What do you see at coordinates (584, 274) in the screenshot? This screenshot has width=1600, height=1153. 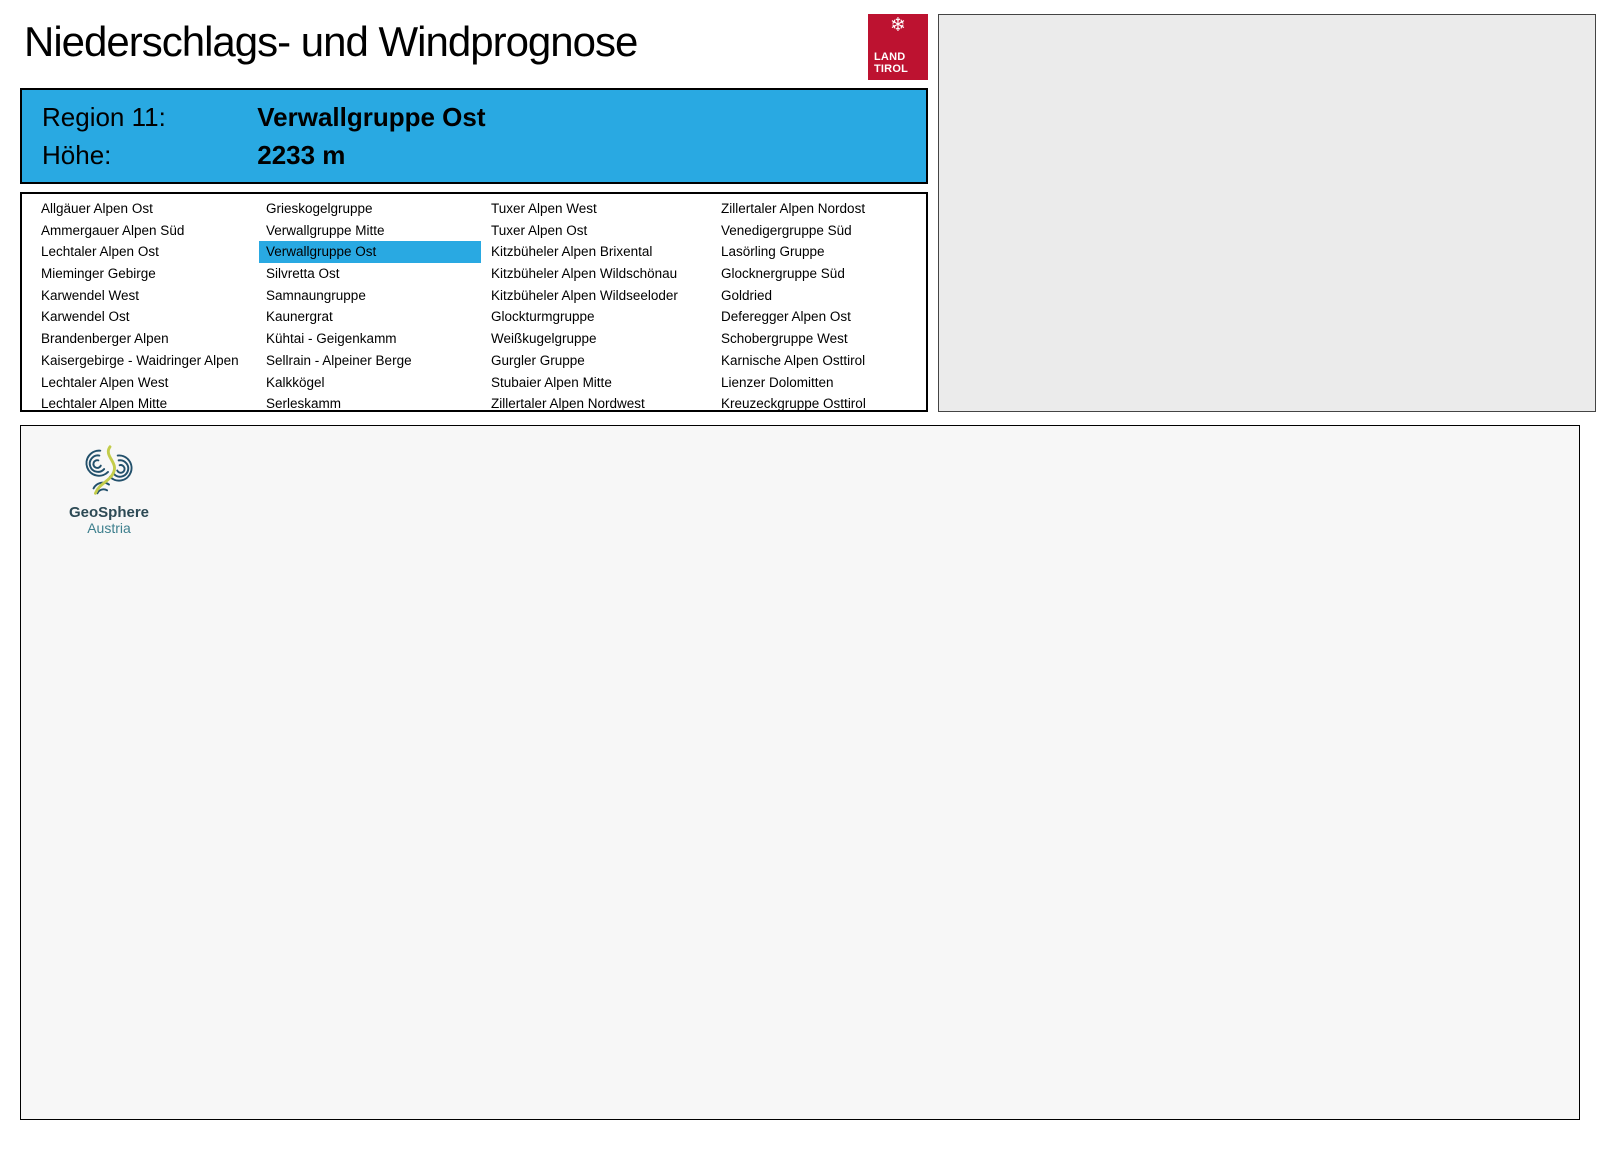 I see `region-list-item: Kitzbüheler Alpen Wildschönau` at bounding box center [584, 274].